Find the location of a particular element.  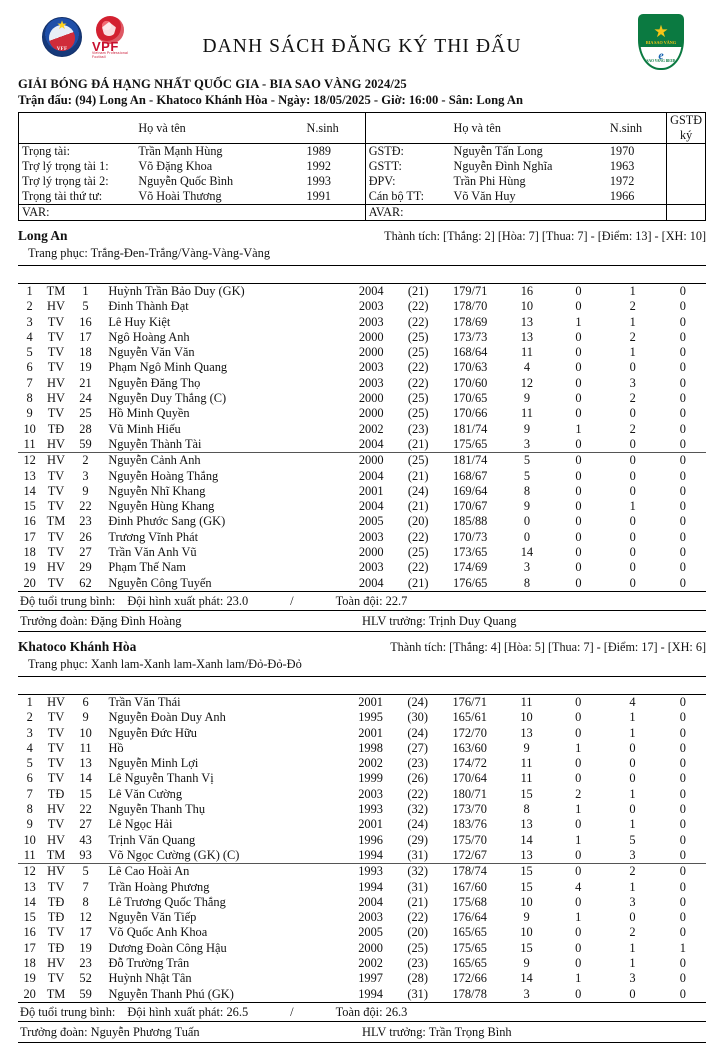

player-hw: 170/73 is located at coordinates (470, 536).